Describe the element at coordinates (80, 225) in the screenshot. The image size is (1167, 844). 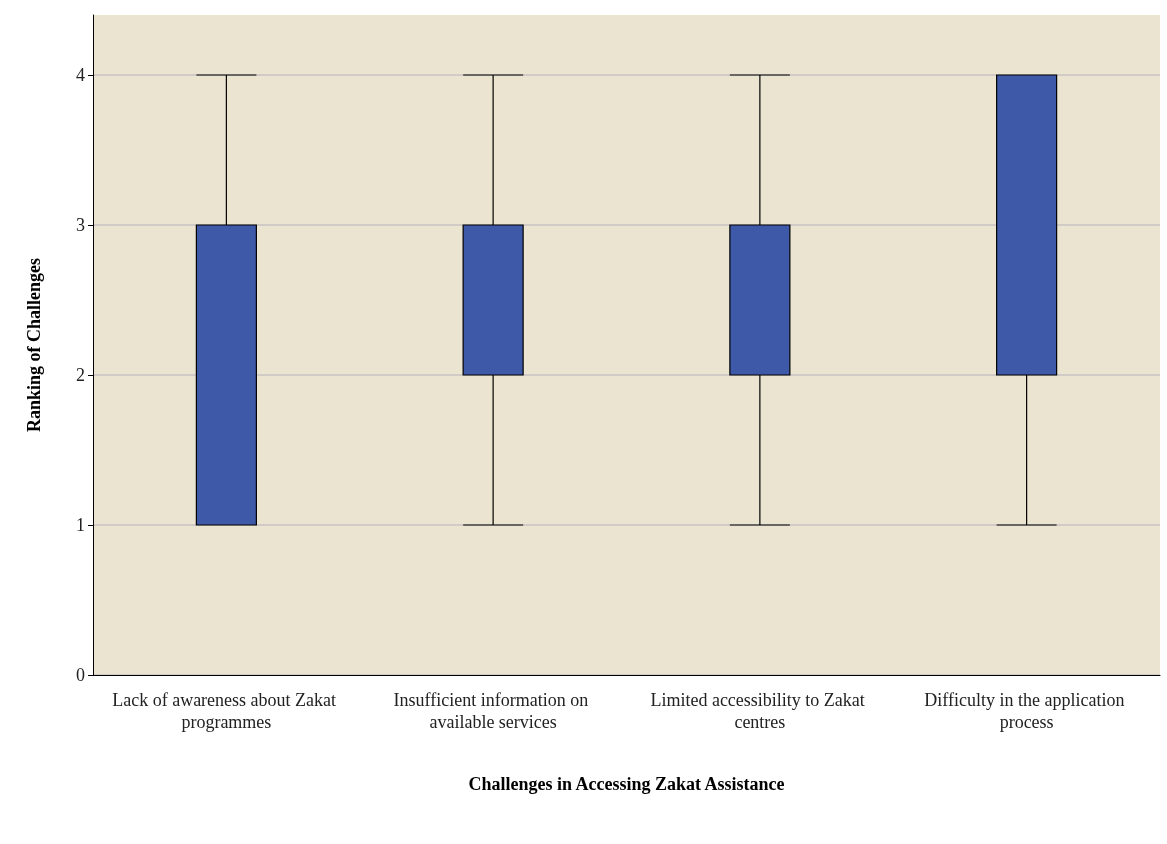
I see `y-tick-label: 3` at that location.